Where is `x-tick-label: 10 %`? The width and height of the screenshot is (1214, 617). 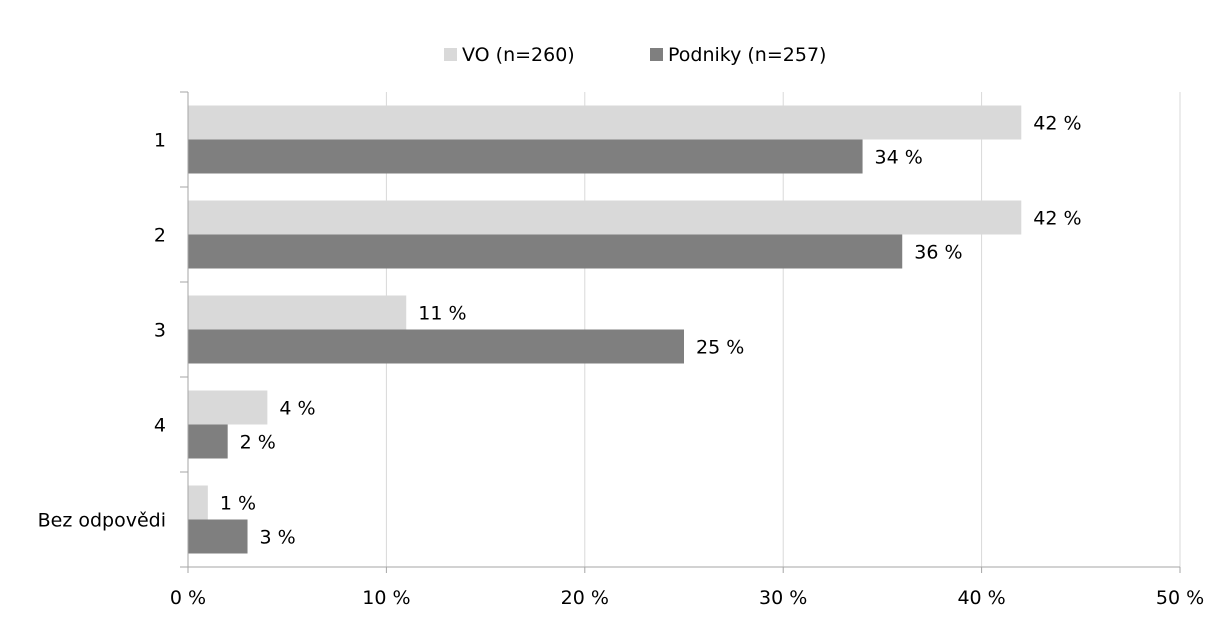
x-tick-label: 10 % is located at coordinates (386, 598).